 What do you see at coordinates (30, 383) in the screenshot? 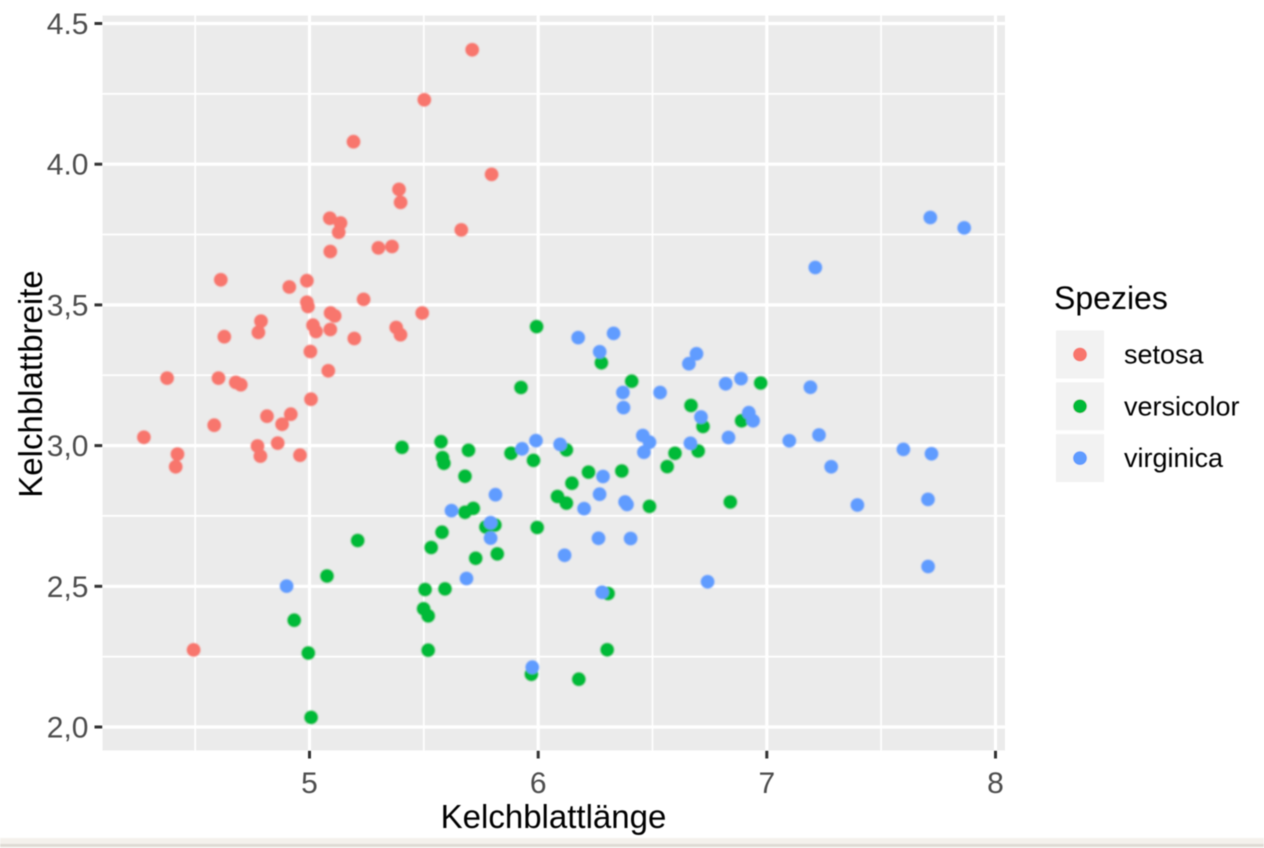
I see `svg-text: Kelchblattbreite` at bounding box center [30, 383].